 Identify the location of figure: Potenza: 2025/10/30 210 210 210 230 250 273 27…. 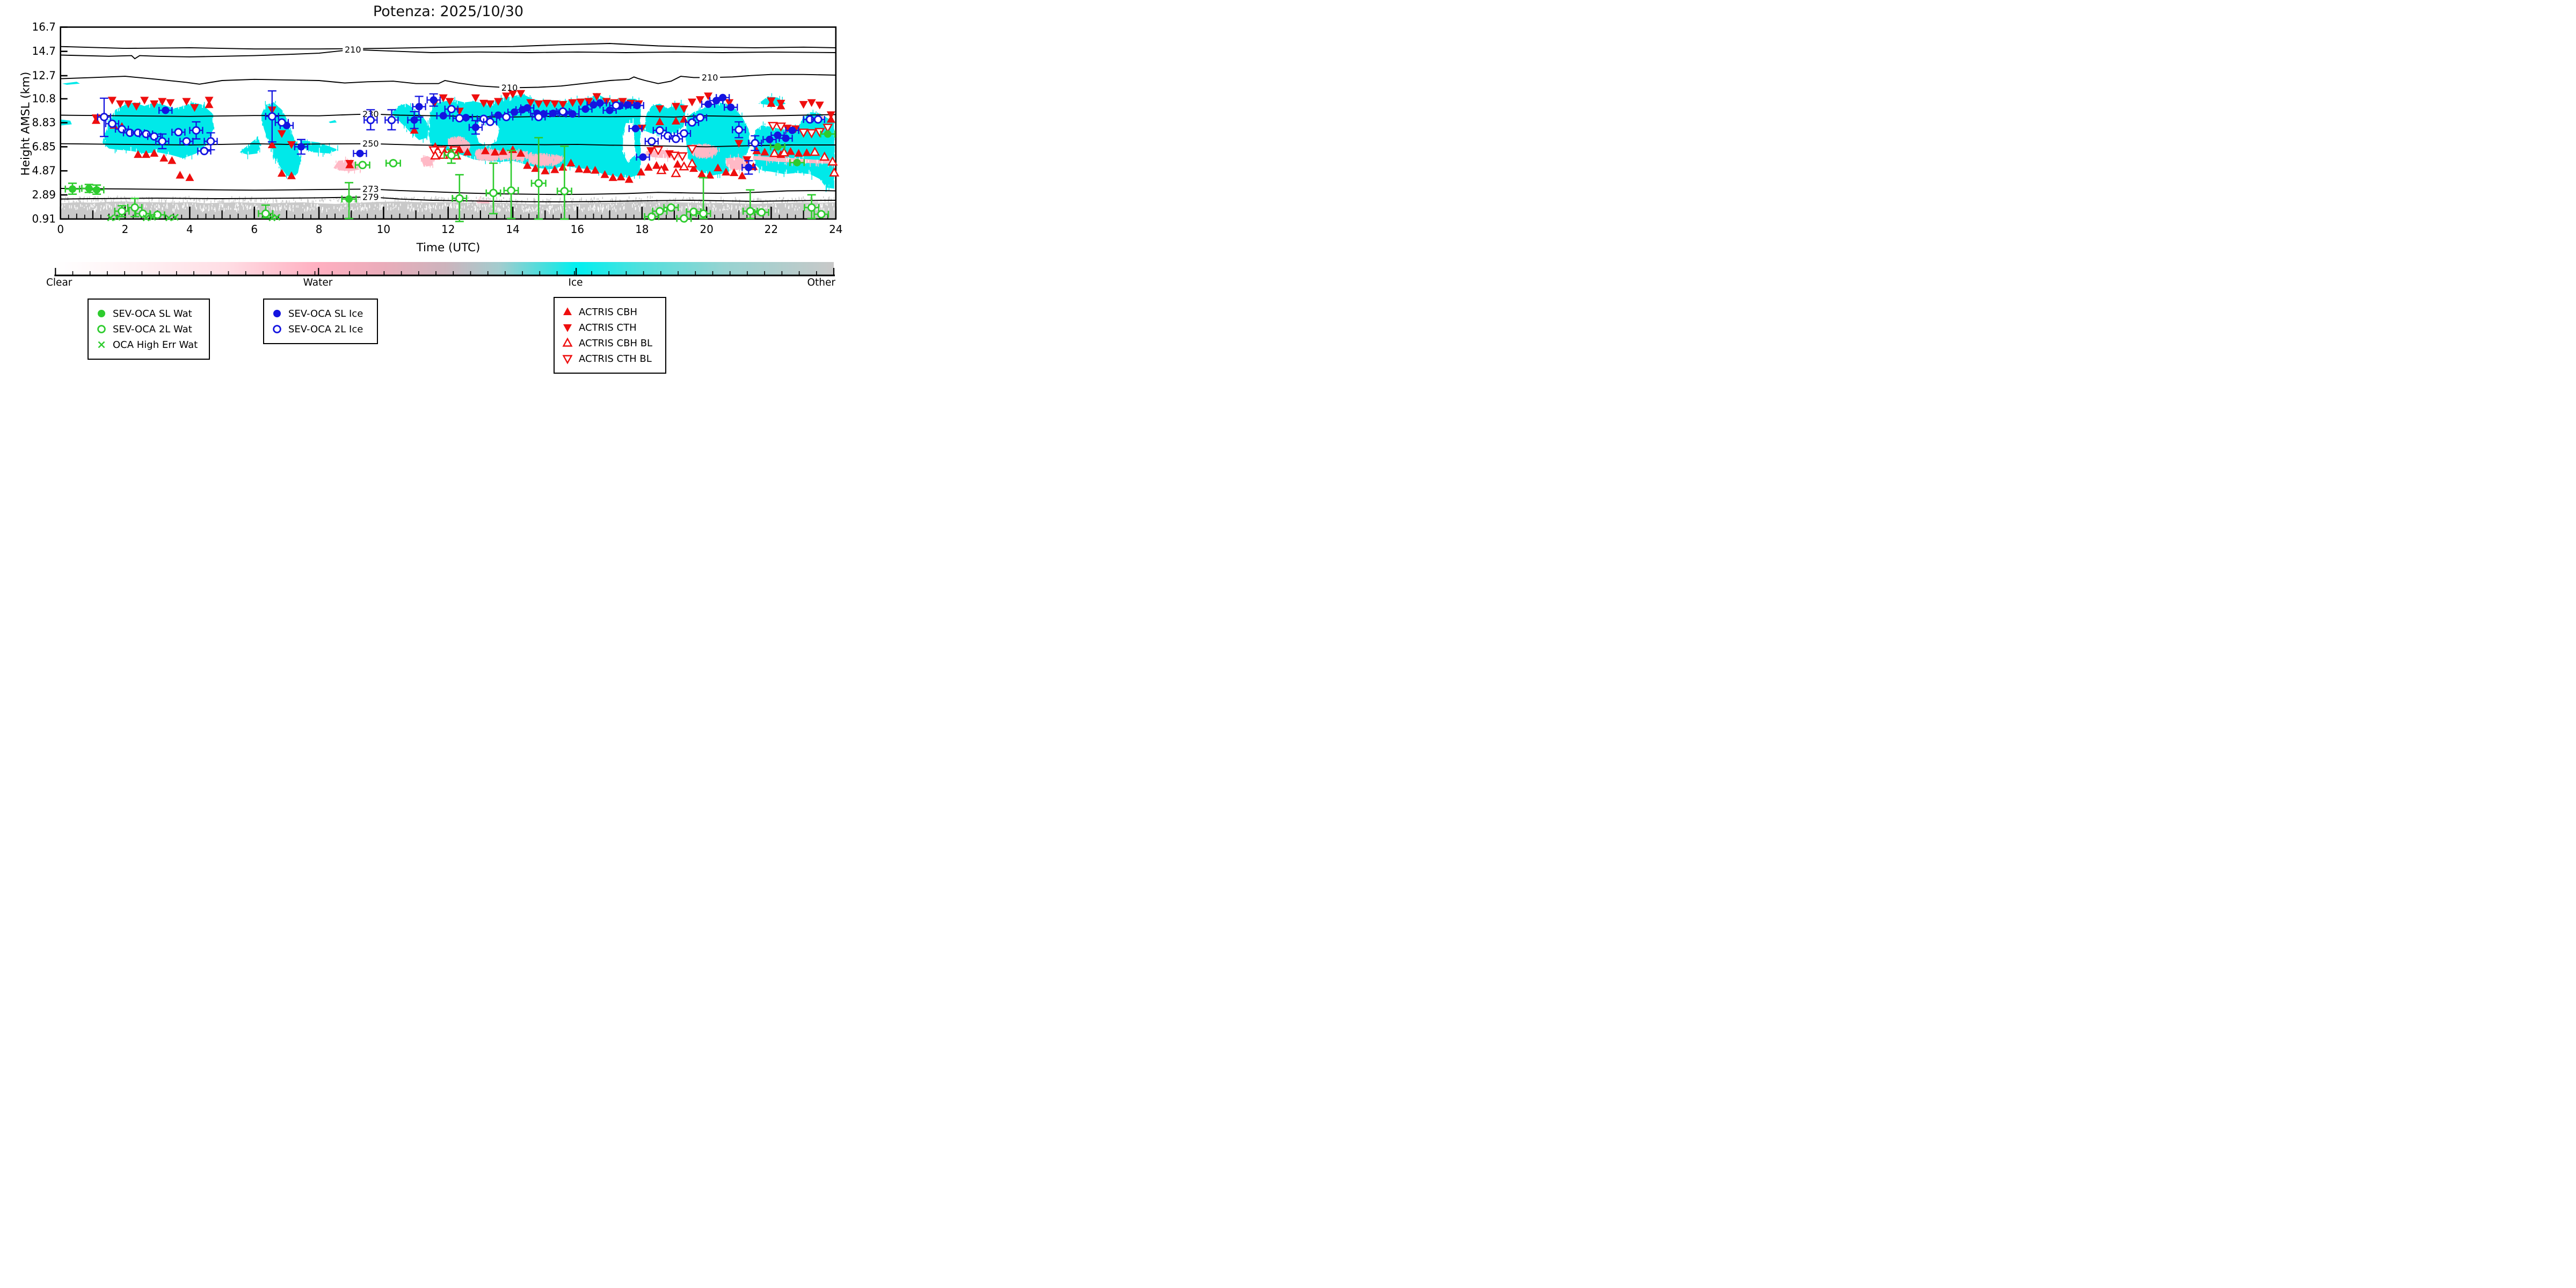
(429, 214).